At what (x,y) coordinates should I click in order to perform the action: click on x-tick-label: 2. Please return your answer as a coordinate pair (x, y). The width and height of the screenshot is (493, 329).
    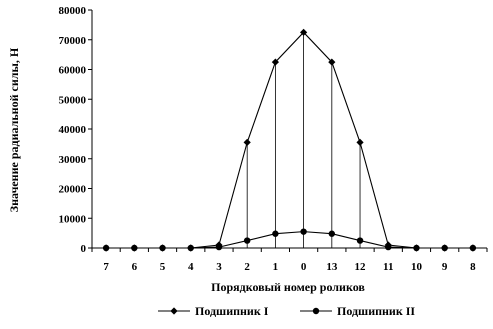
    Looking at the image, I should click on (247, 267).